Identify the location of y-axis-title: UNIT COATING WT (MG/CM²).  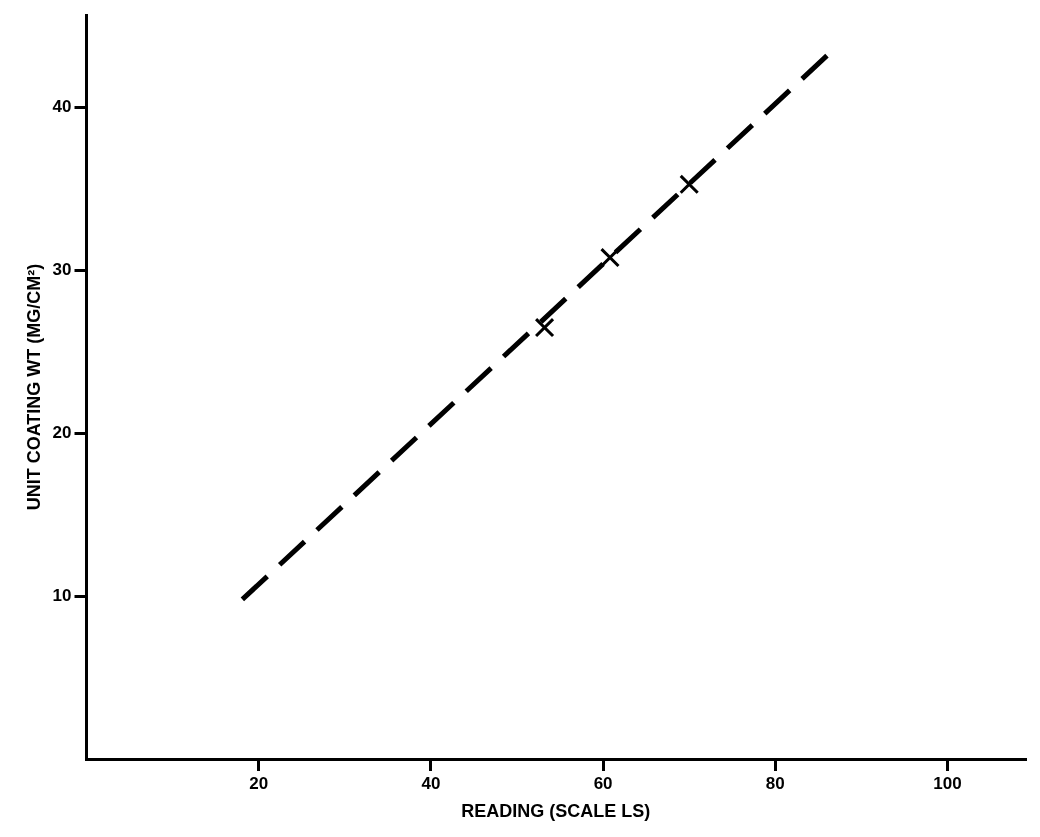
(33, 387).